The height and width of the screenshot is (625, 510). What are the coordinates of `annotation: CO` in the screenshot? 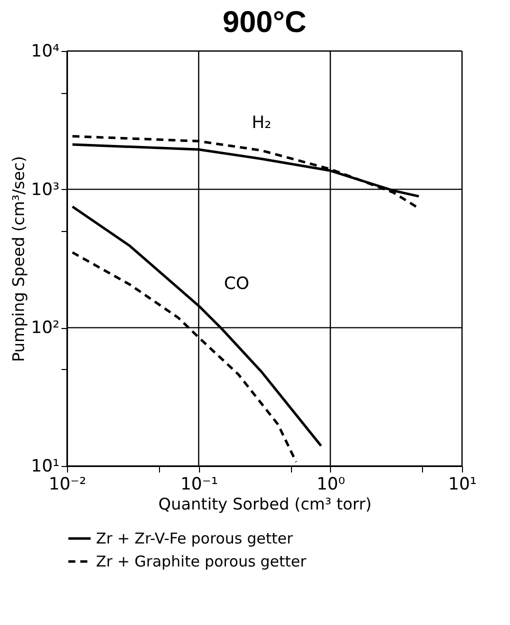 It's located at (237, 284).